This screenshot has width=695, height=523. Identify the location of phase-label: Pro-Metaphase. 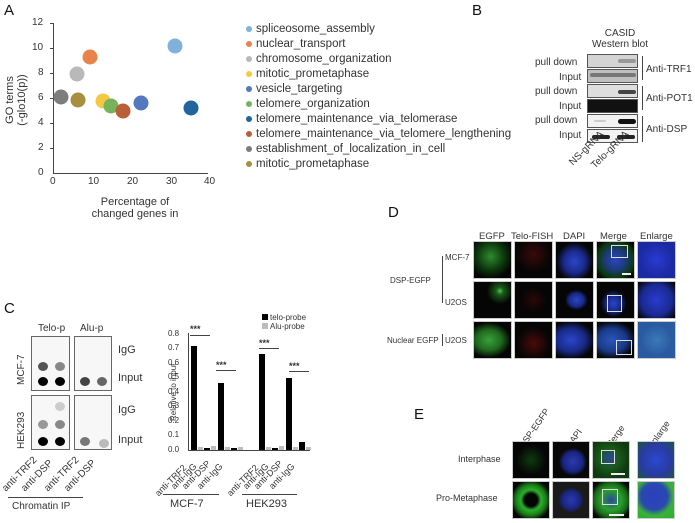
(467, 498).